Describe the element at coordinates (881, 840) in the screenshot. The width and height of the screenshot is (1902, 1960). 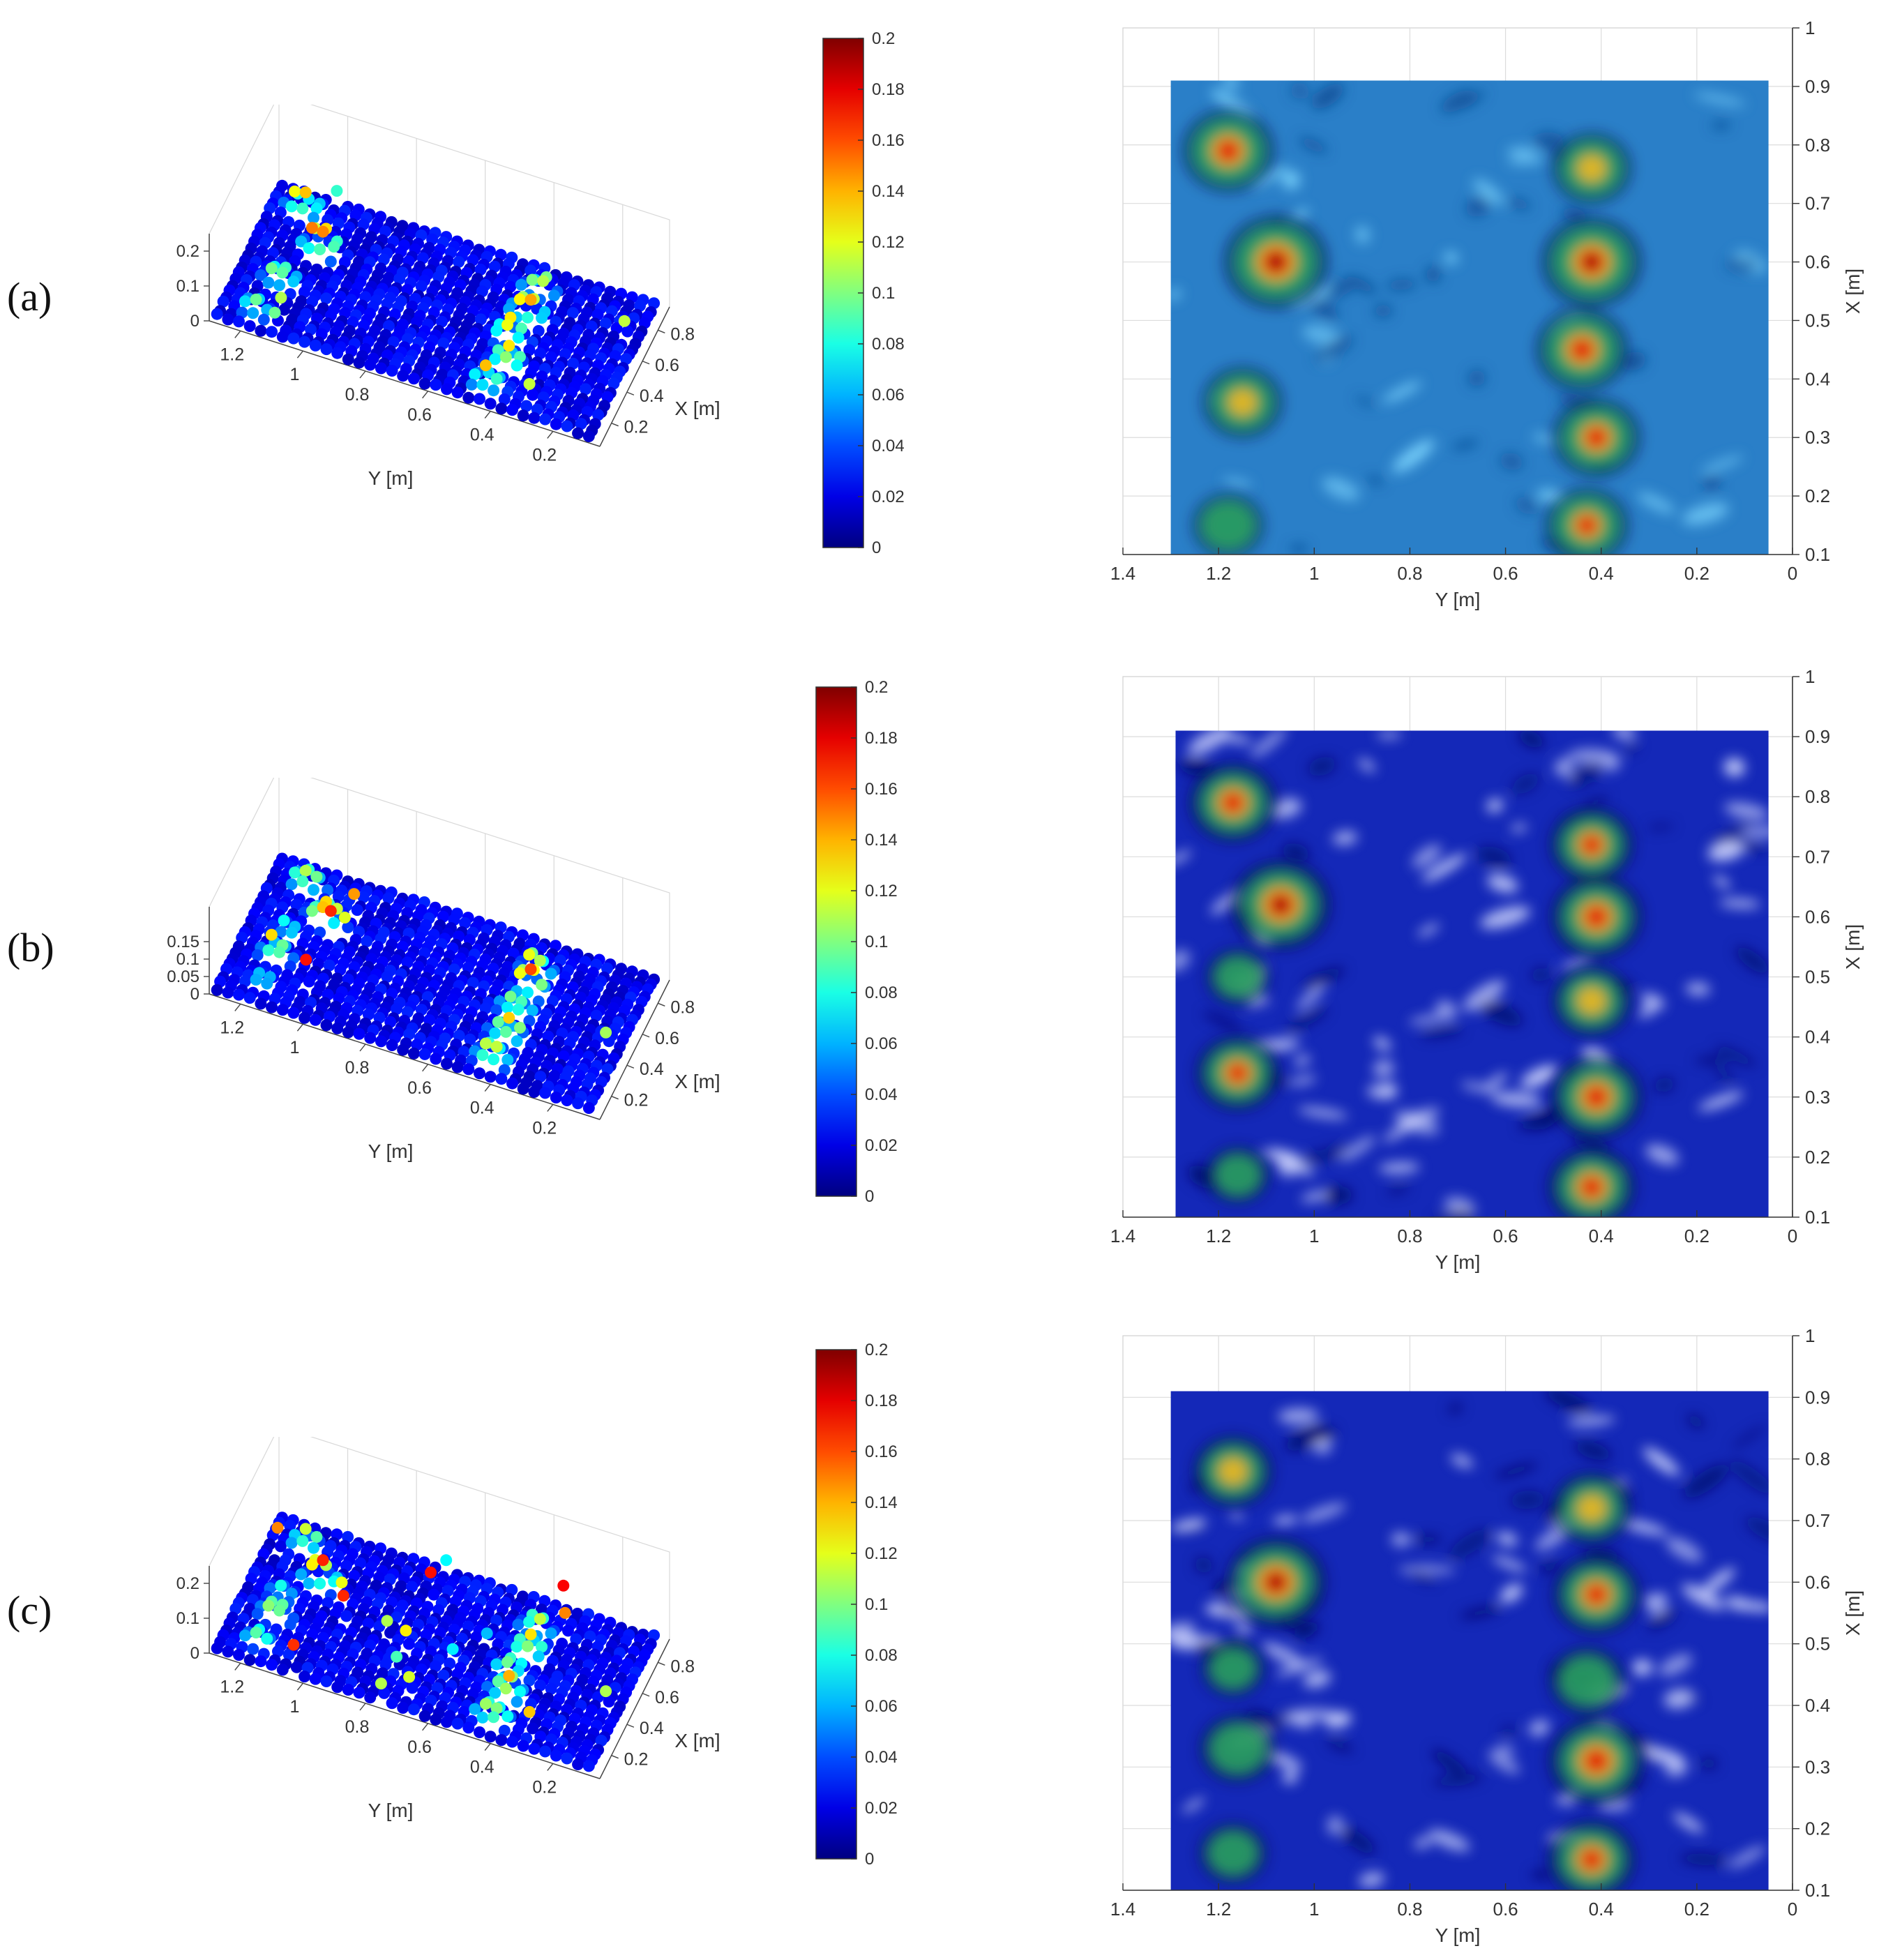
I see `colorbar-tick-label: 0.14` at that location.